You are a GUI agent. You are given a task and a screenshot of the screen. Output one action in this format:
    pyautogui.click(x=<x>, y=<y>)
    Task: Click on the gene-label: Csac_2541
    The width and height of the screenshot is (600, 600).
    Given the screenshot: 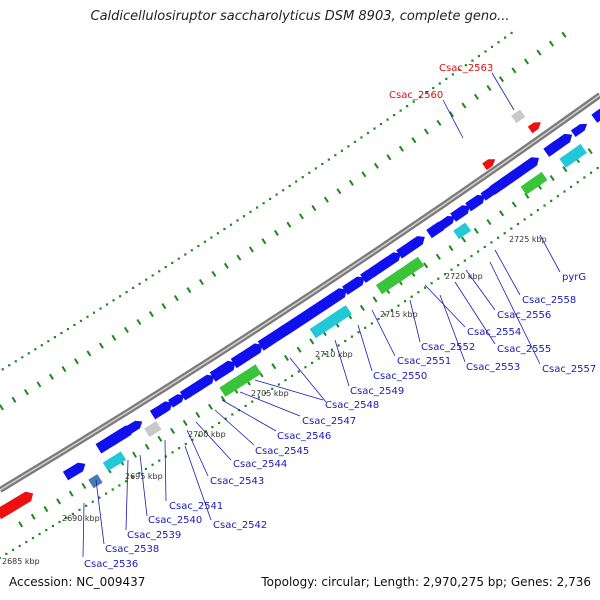 What is the action you would take?
    pyautogui.click(x=196, y=506)
    